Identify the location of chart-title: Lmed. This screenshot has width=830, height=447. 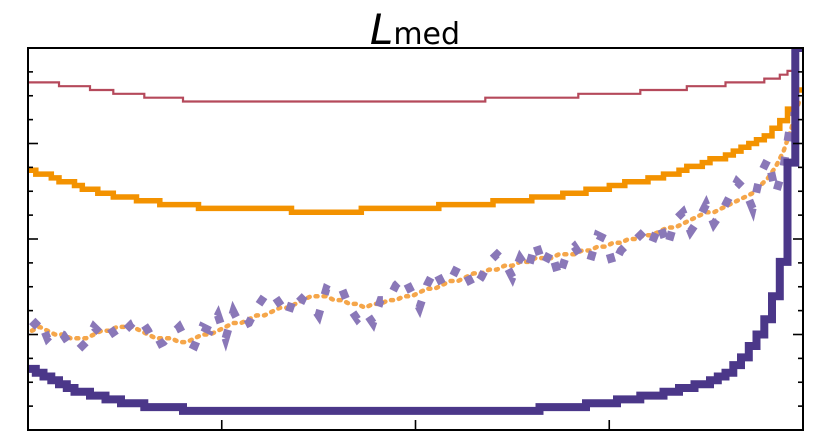
(415, 29).